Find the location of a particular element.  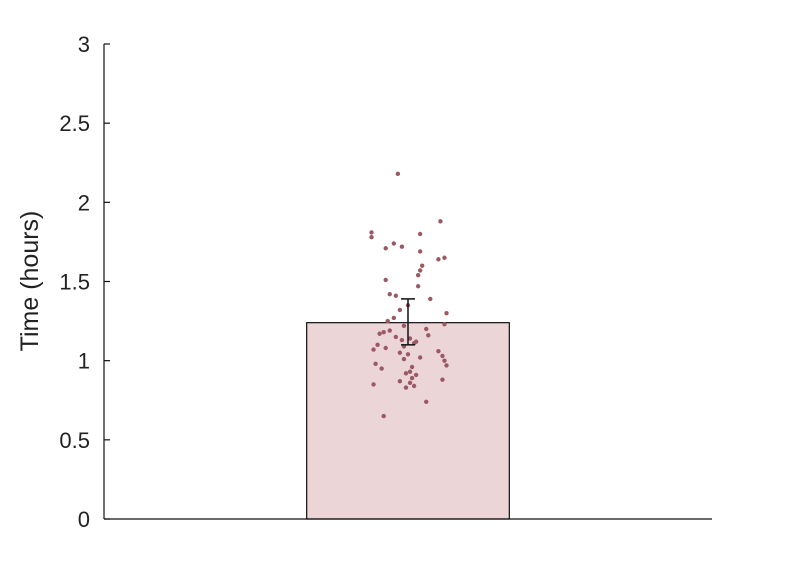

y-tick-label: 3 is located at coordinates (84, 44).